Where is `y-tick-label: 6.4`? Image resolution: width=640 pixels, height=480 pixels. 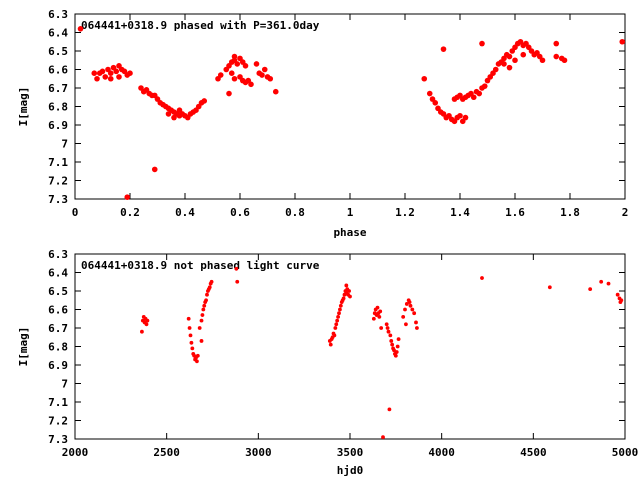
y-tick-label: 6.4 is located at coordinates (58, 273).